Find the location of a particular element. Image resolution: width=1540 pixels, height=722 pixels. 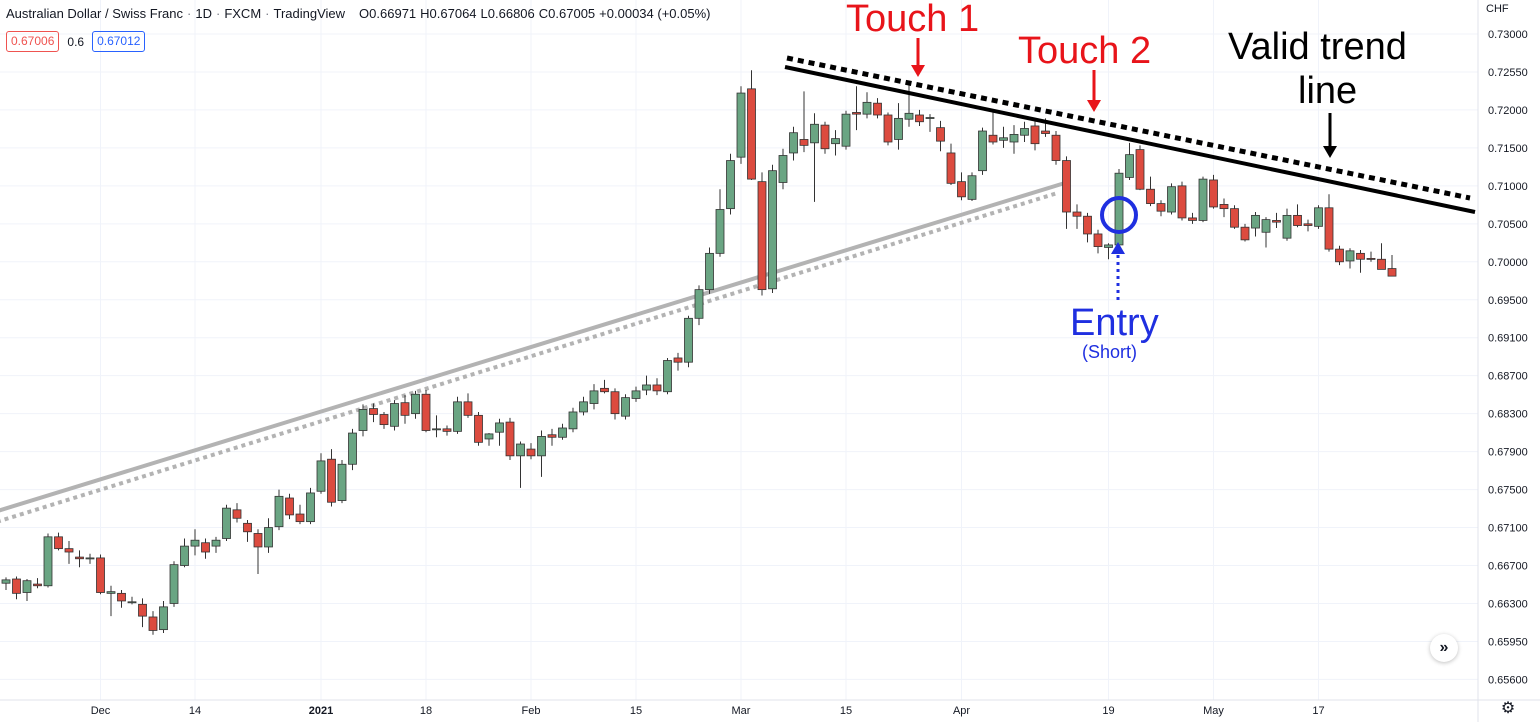

ohlc-change: +0.00034 (+0.05%) is located at coordinates (655, 13).